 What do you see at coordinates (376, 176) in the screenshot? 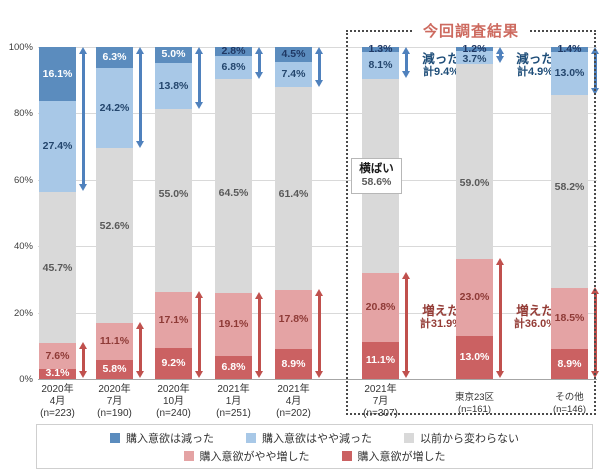
I see `flat-note-box: 横ばい 58.6%` at bounding box center [376, 176].